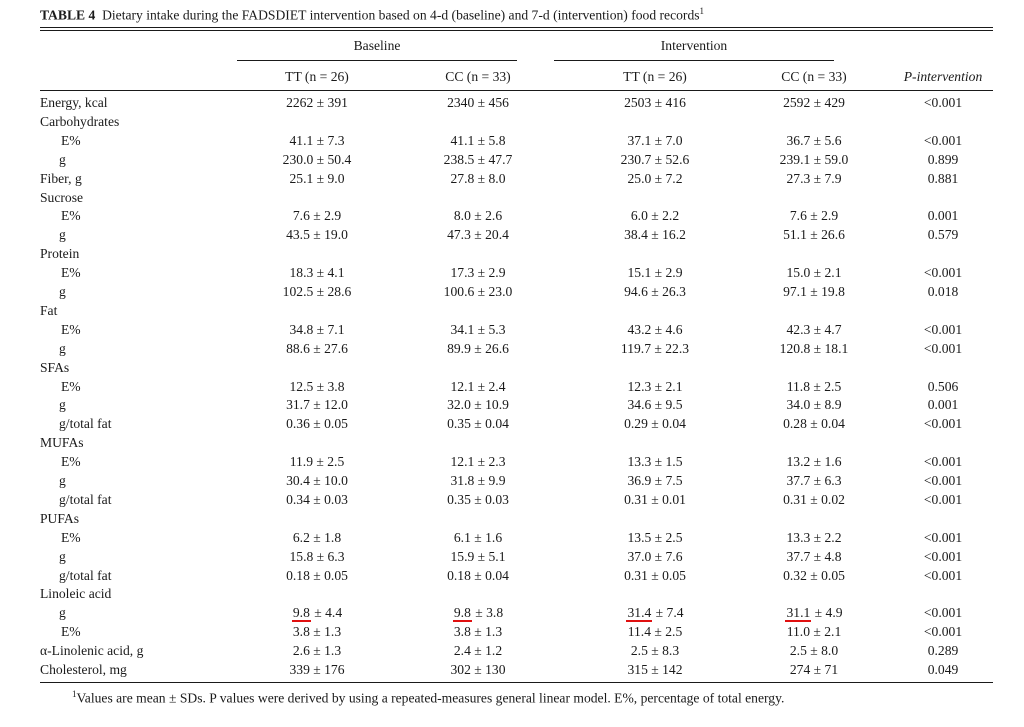 The height and width of the screenshot is (727, 1024). I want to click on sd-text: ± 4.4, so click(326, 613).